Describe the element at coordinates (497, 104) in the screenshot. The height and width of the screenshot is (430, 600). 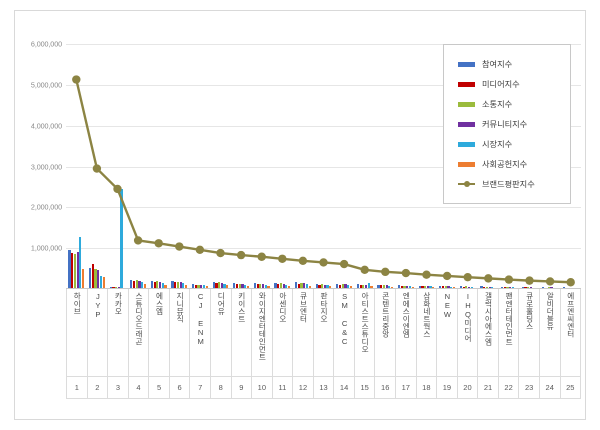
I see `legend-label: 소통지수` at that location.